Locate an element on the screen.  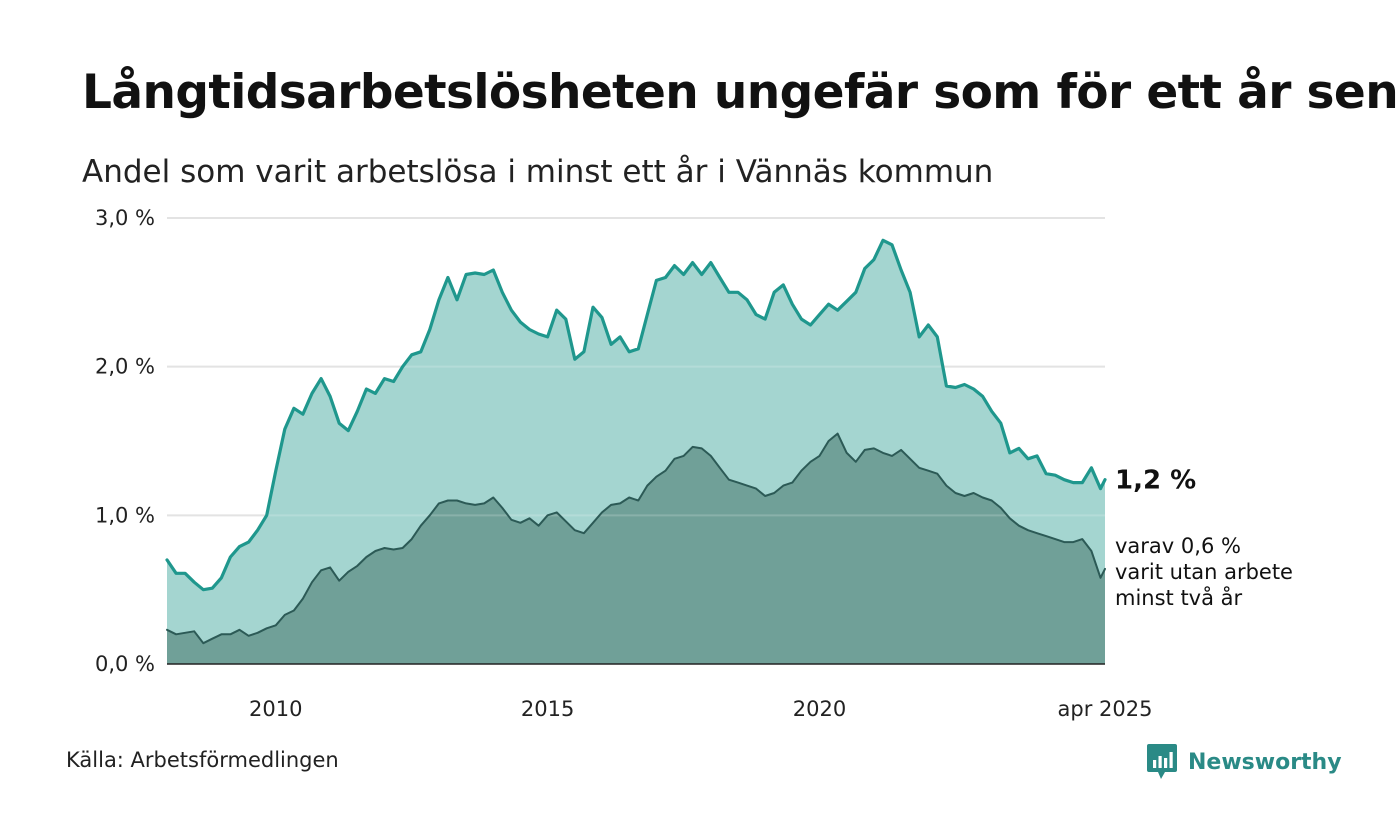
y-tick-label: 1,0 % is located at coordinates (125, 515).